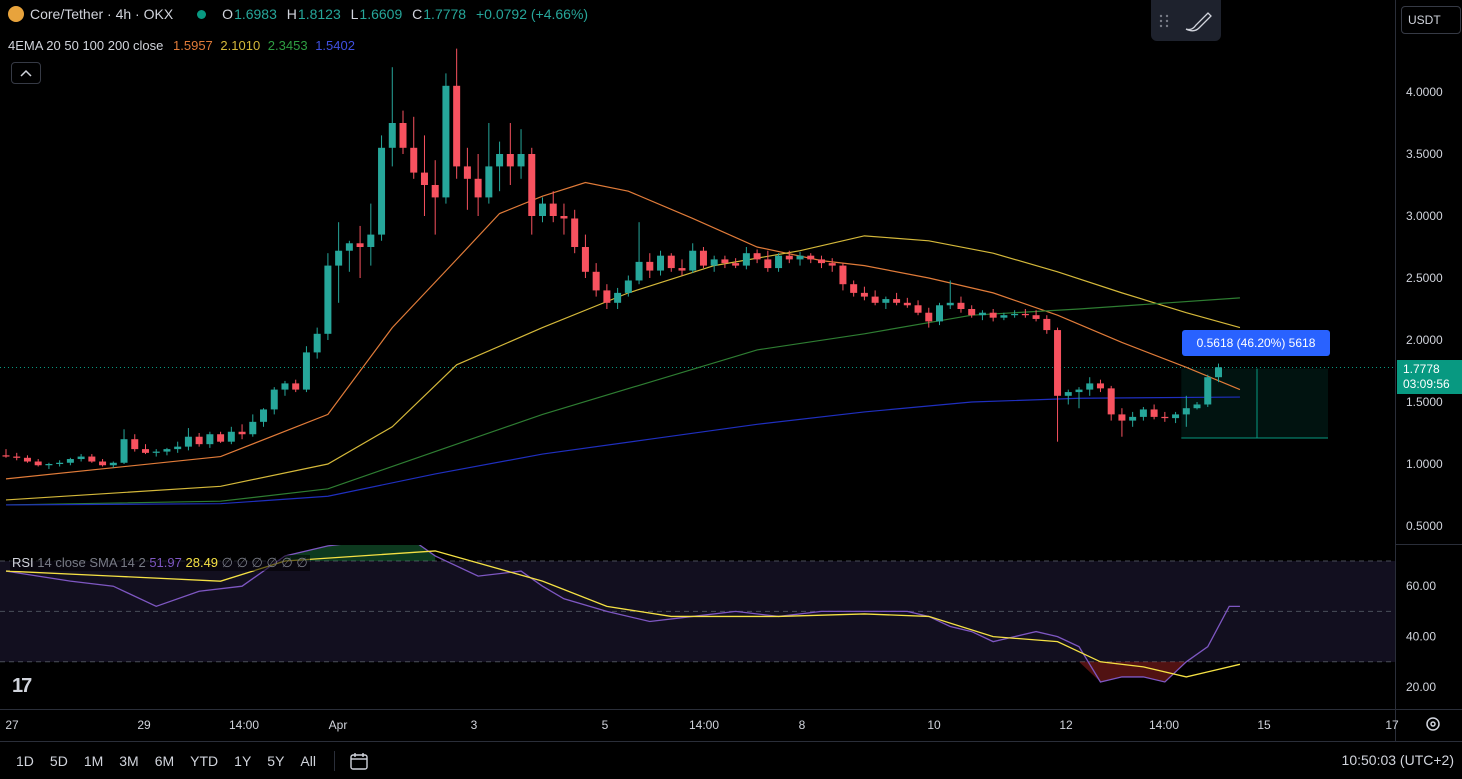 This screenshot has width=1462, height=779. I want to click on range-1y-button: 1Y, so click(243, 760).